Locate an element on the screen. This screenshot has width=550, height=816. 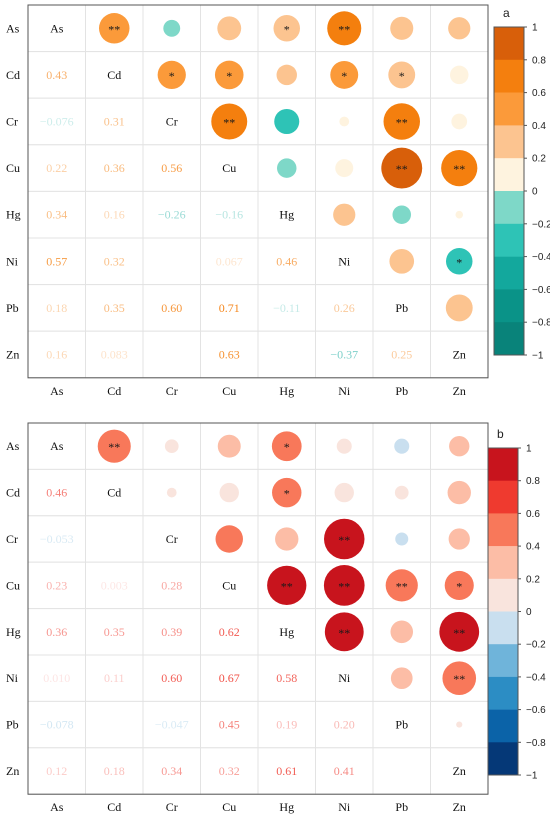
column-label-cr: Cr is located at coordinates (172, 807).